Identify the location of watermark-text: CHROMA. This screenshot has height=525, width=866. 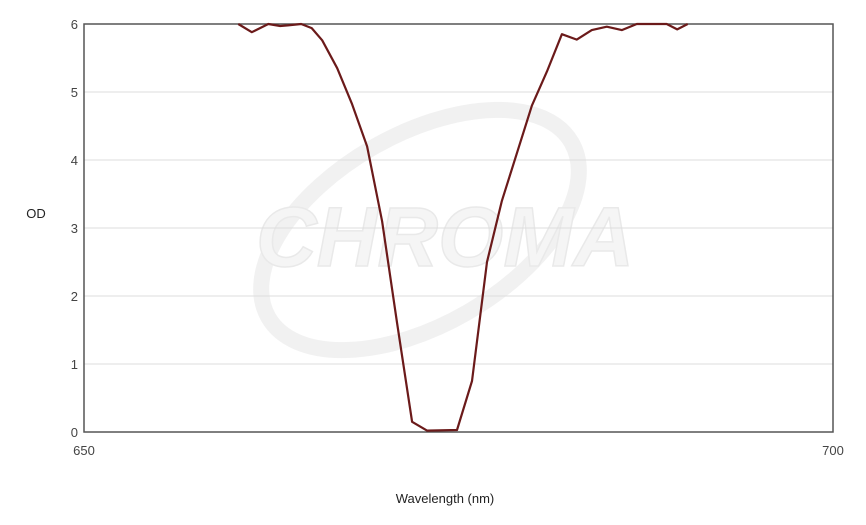
(445, 237).